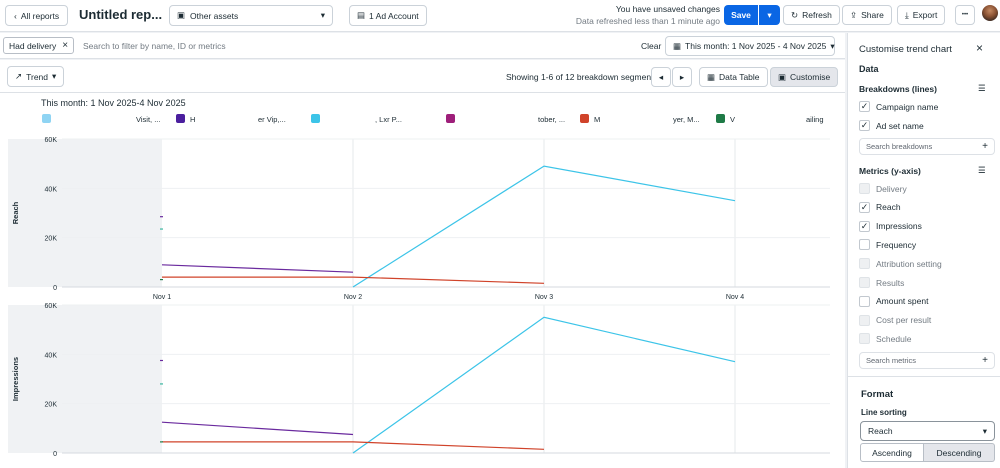 This screenshot has width=1000, height=468. I want to click on x-tick-label: Nov 3, so click(544, 297).